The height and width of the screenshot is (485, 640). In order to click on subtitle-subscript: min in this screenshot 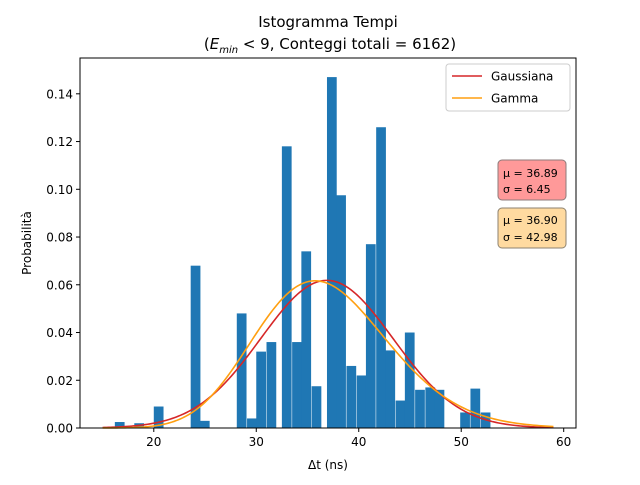, I will do `click(228, 50)`.